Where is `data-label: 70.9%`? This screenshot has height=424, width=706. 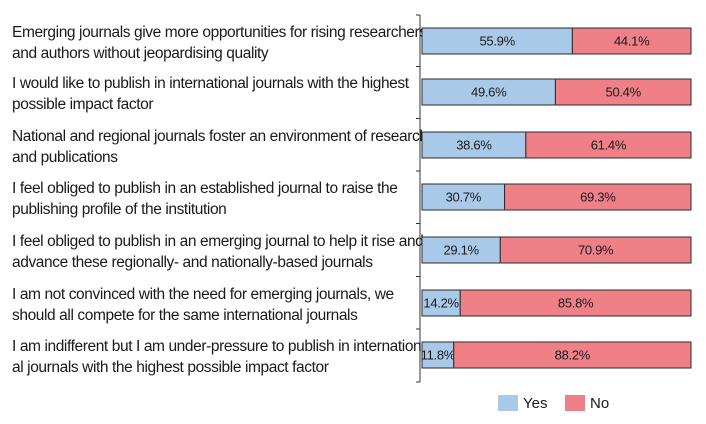
data-label: 70.9% is located at coordinates (596, 249).